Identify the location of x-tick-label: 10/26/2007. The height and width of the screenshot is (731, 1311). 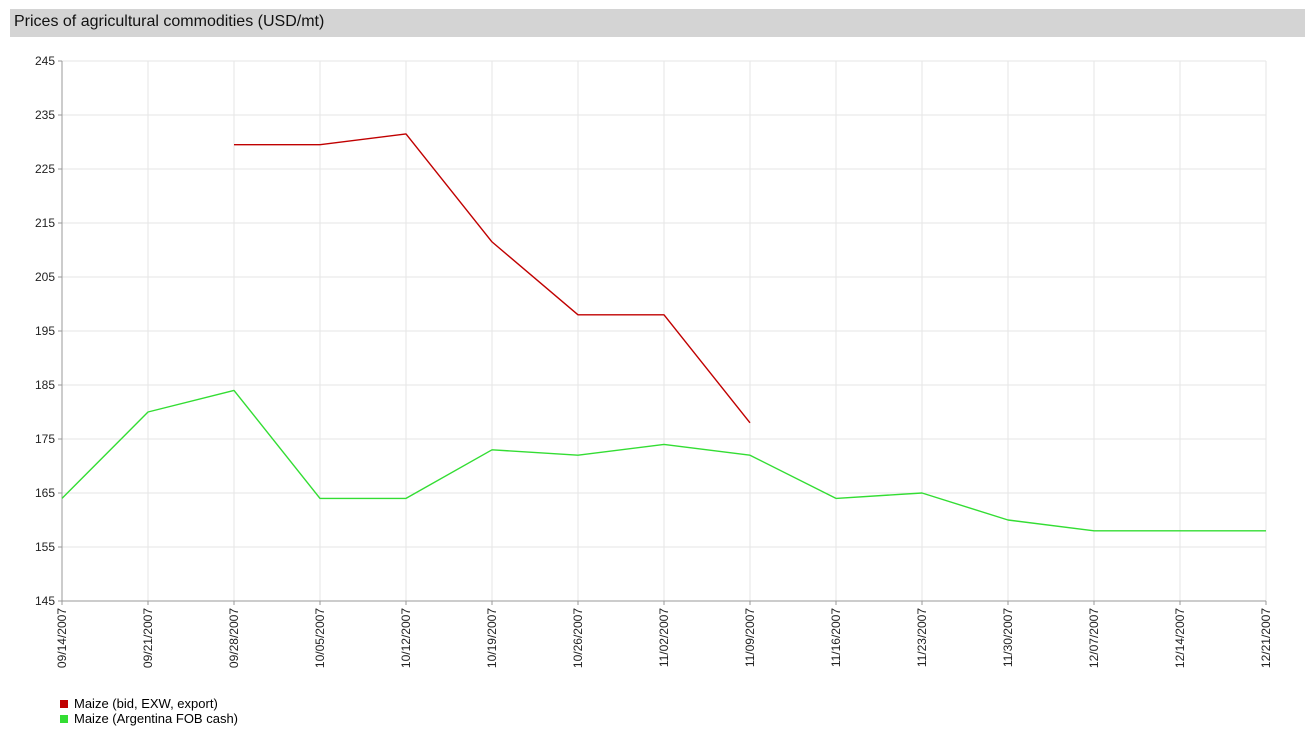
(578, 638).